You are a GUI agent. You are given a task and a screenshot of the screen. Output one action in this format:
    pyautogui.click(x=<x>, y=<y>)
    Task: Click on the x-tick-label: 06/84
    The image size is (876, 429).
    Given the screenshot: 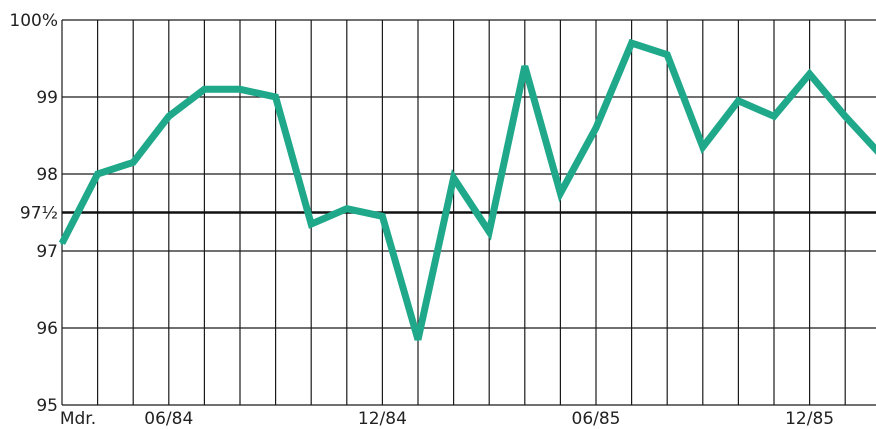 What is the action you would take?
    pyautogui.click(x=168, y=419)
    